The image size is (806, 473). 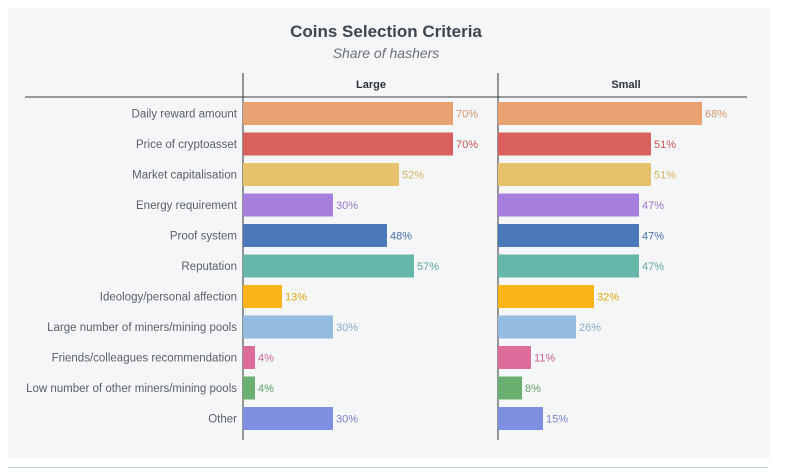 I want to click on data-label-small: 11%, so click(x=544, y=359).